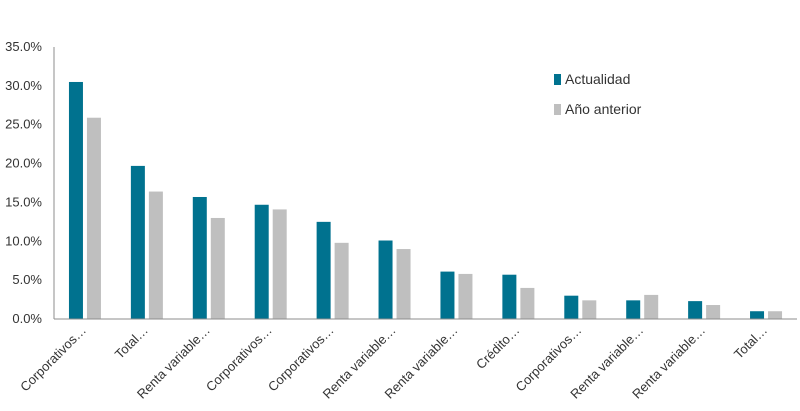  What do you see at coordinates (23, 163) in the screenshot?
I see `y-tick-label: 20.0%` at bounding box center [23, 163].